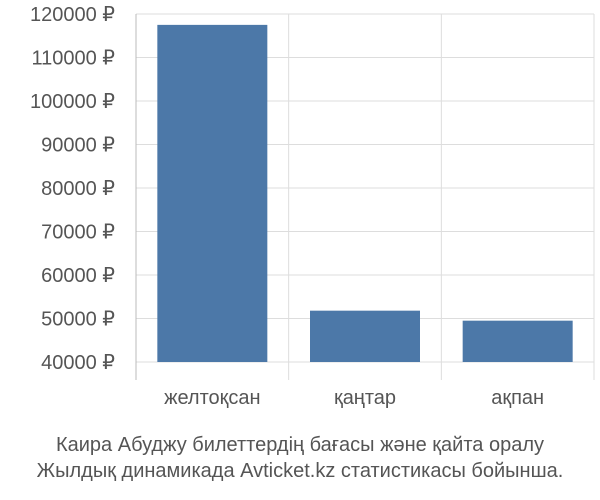 This screenshot has height=500, width=600. I want to click on x-tick-labels: желтоқсан қаңтар ақпан, so click(354, 398).